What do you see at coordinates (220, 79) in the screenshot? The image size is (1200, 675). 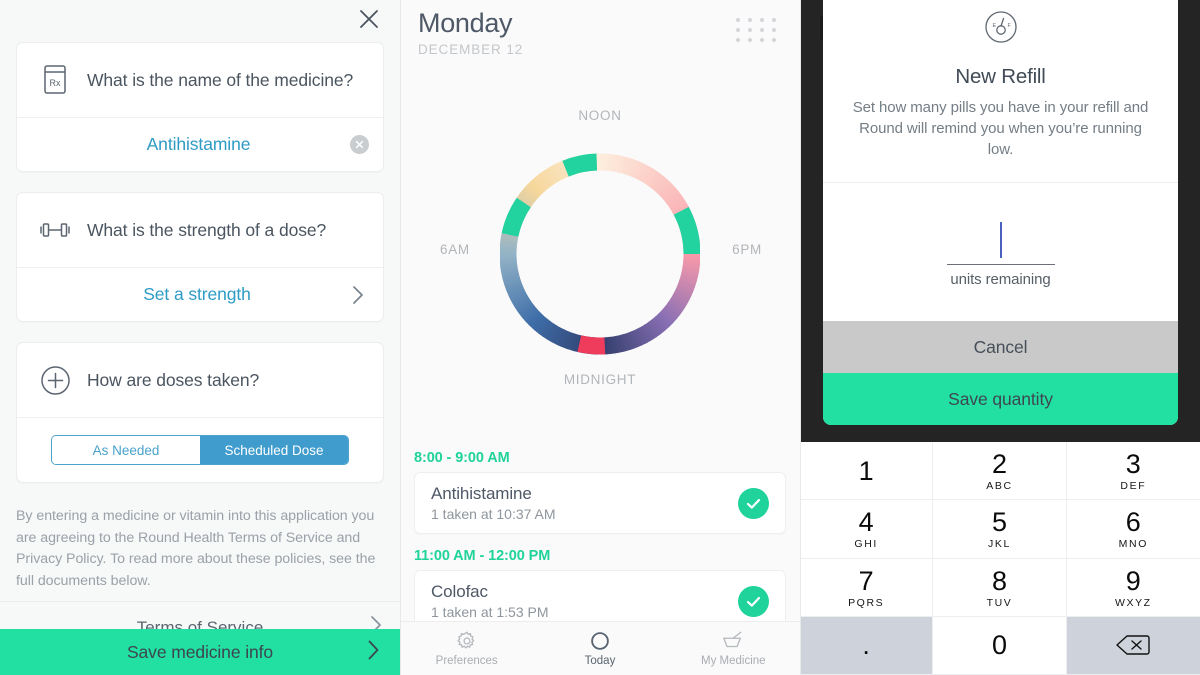 I see `card-question-label: What is the name of the medicine?` at bounding box center [220, 79].